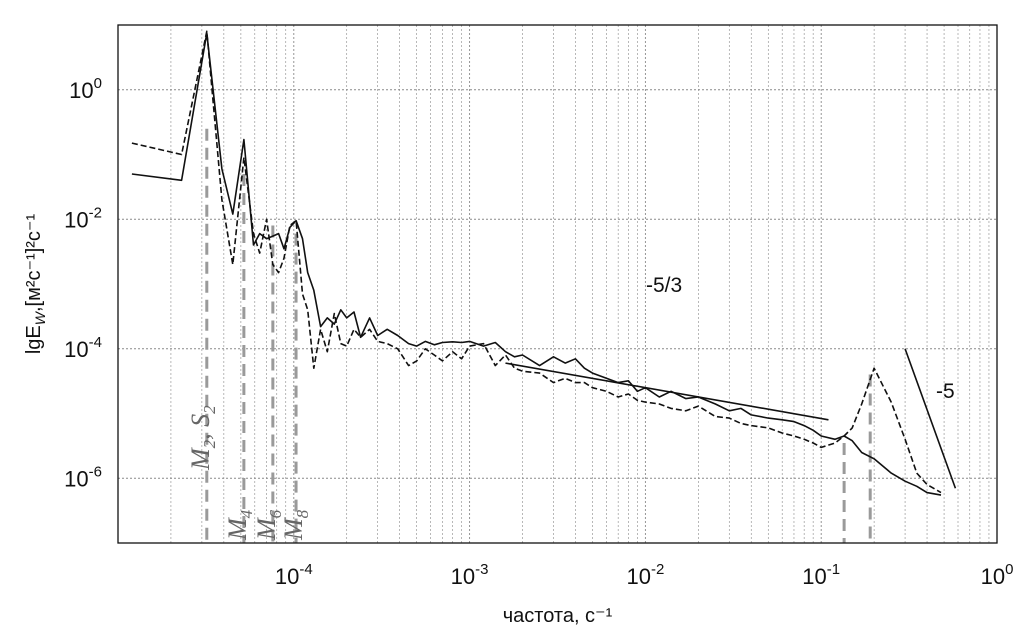  What do you see at coordinates (202, 438) in the screenshot?
I see `tidal-marker-label: M2, S2` at bounding box center [202, 438].